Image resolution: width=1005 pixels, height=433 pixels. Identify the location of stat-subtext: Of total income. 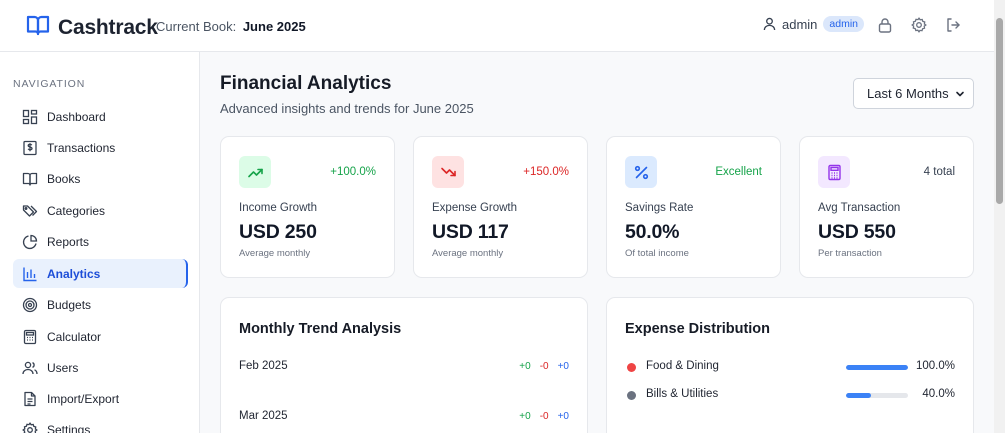
(657, 253).